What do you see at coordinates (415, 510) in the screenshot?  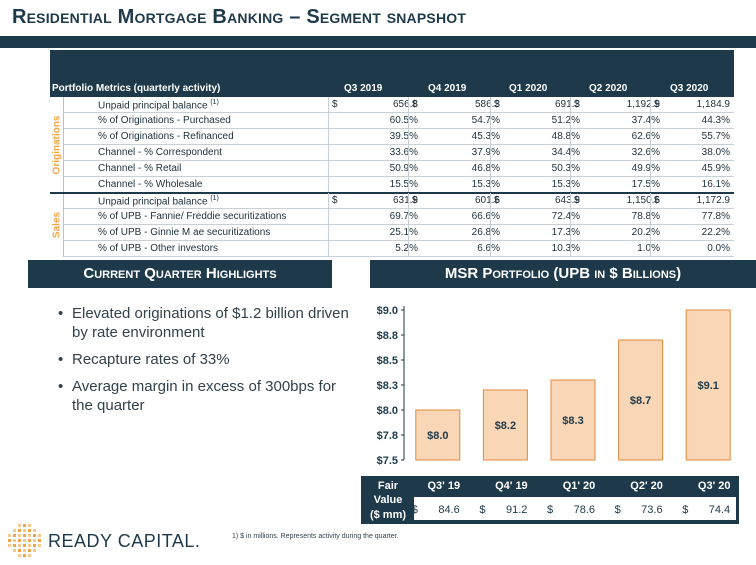 I see `fair-value-currency: $` at bounding box center [415, 510].